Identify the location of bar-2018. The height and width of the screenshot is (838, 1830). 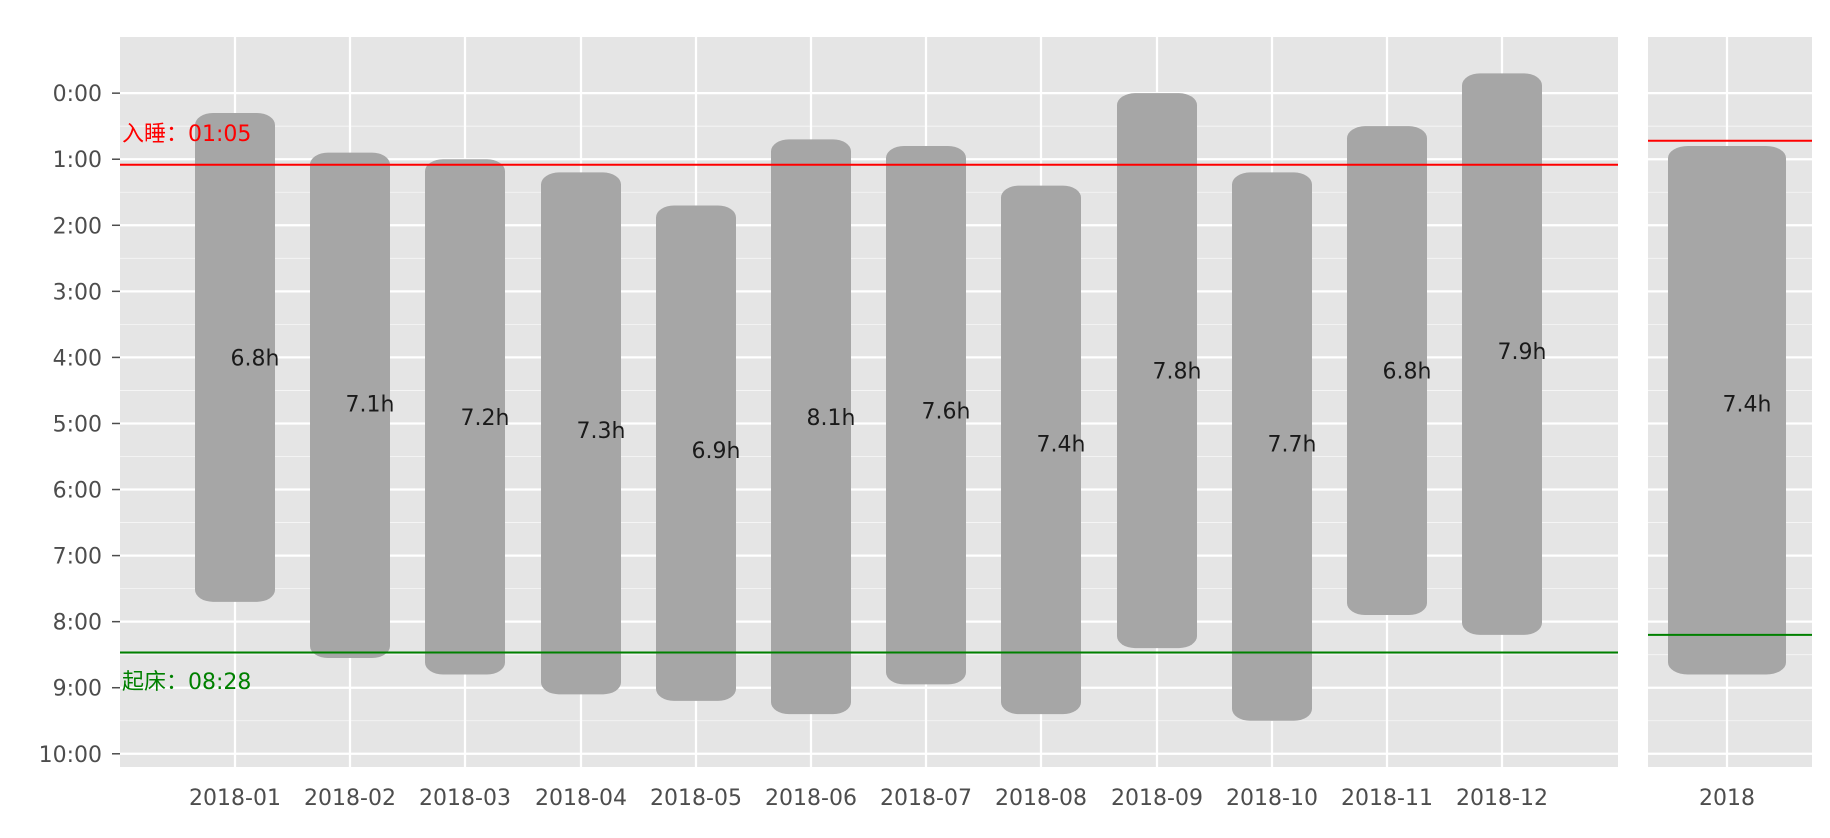
(1727, 410).